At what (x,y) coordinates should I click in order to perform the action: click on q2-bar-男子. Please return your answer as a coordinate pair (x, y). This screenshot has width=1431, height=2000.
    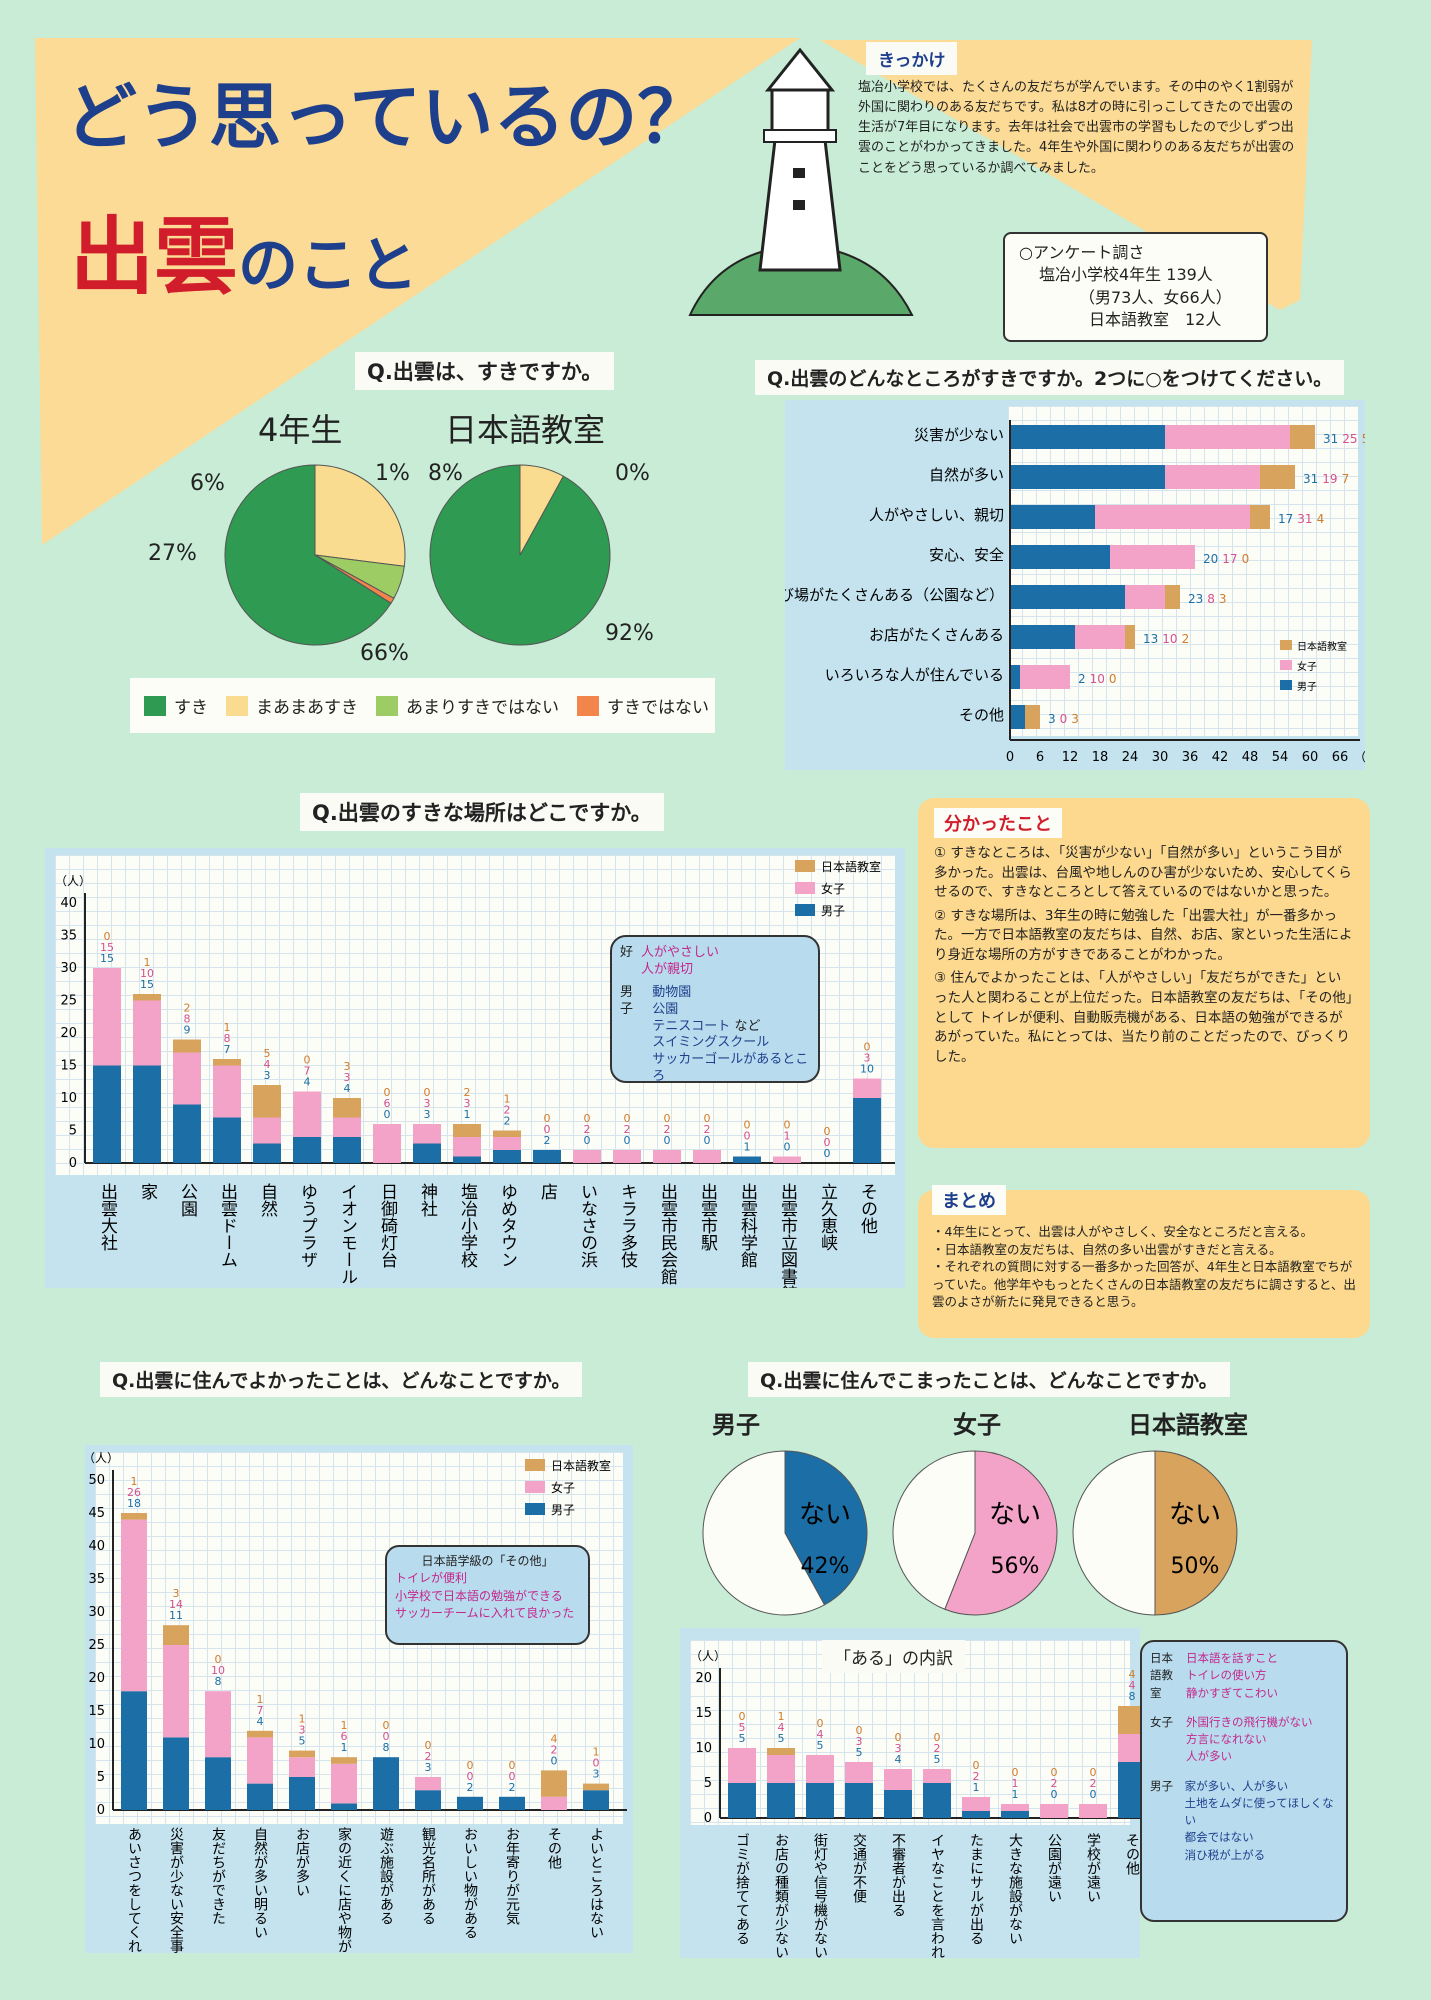
    Looking at the image, I should click on (1060, 557).